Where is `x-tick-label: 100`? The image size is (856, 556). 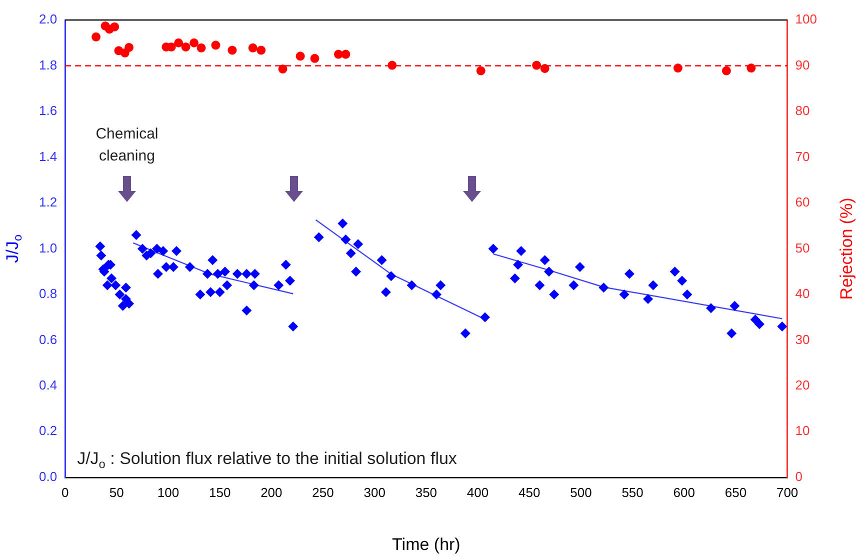
x-tick-label: 100 is located at coordinates (168, 492).